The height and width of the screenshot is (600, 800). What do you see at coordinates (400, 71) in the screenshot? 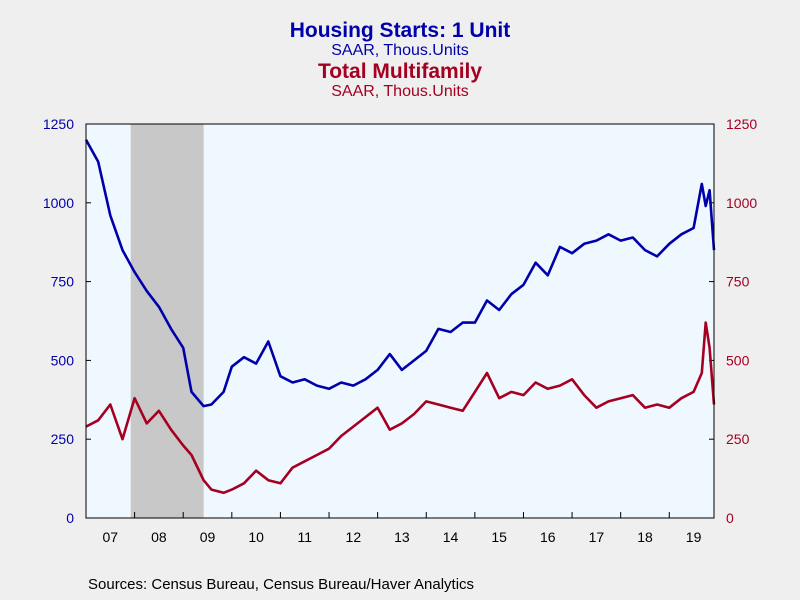
I see `series2-title: Total Multifamily` at bounding box center [400, 71].